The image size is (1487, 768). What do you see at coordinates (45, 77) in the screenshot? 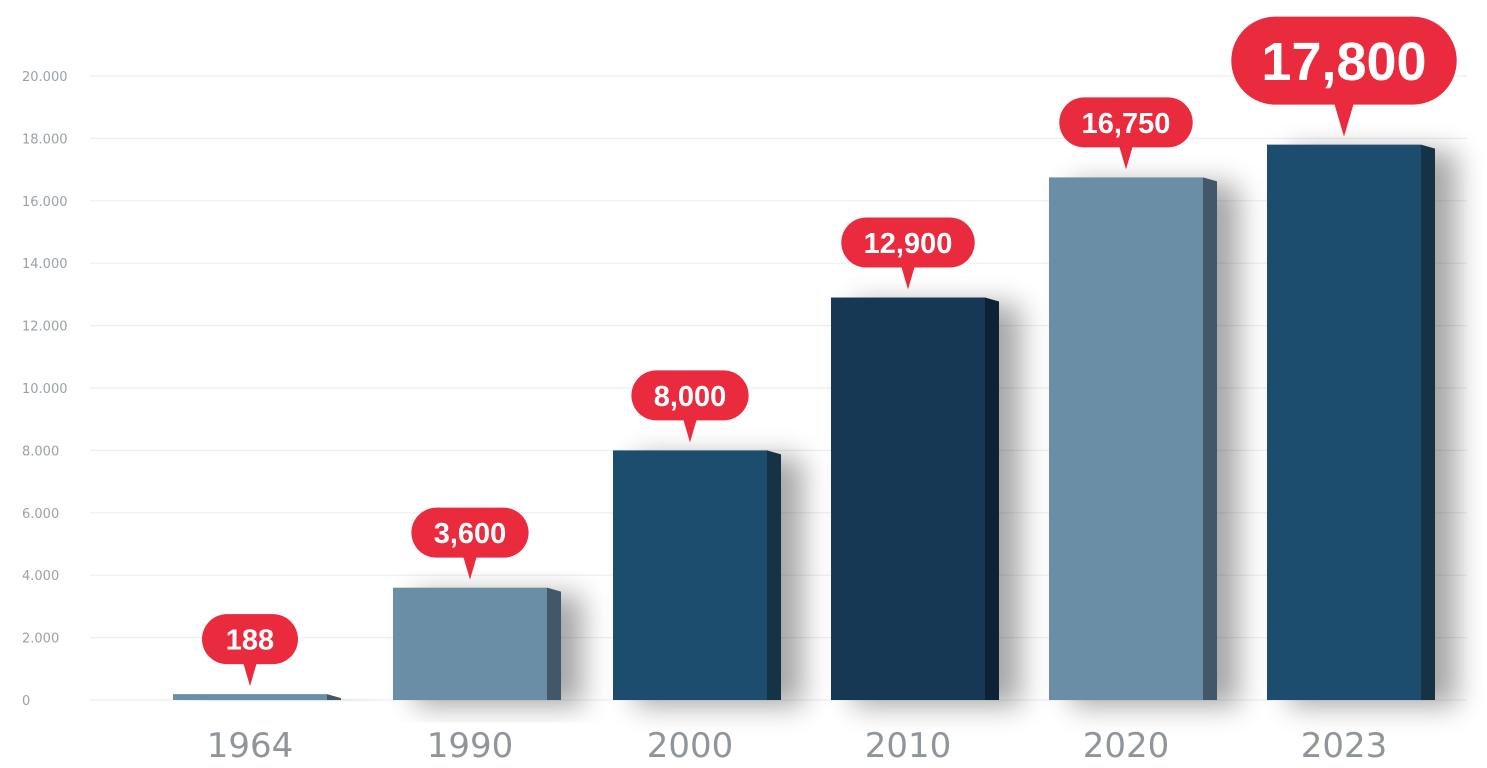
I see `y-tick-label: 20.000` at bounding box center [45, 77].